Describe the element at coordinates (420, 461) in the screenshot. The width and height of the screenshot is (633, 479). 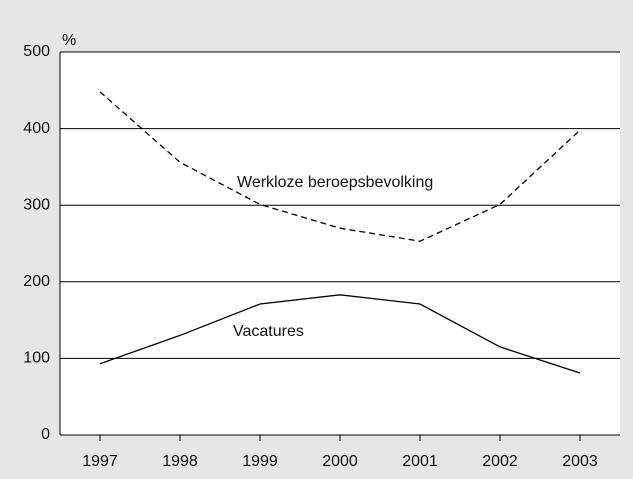
I see `x-tick-label: 2001` at that location.